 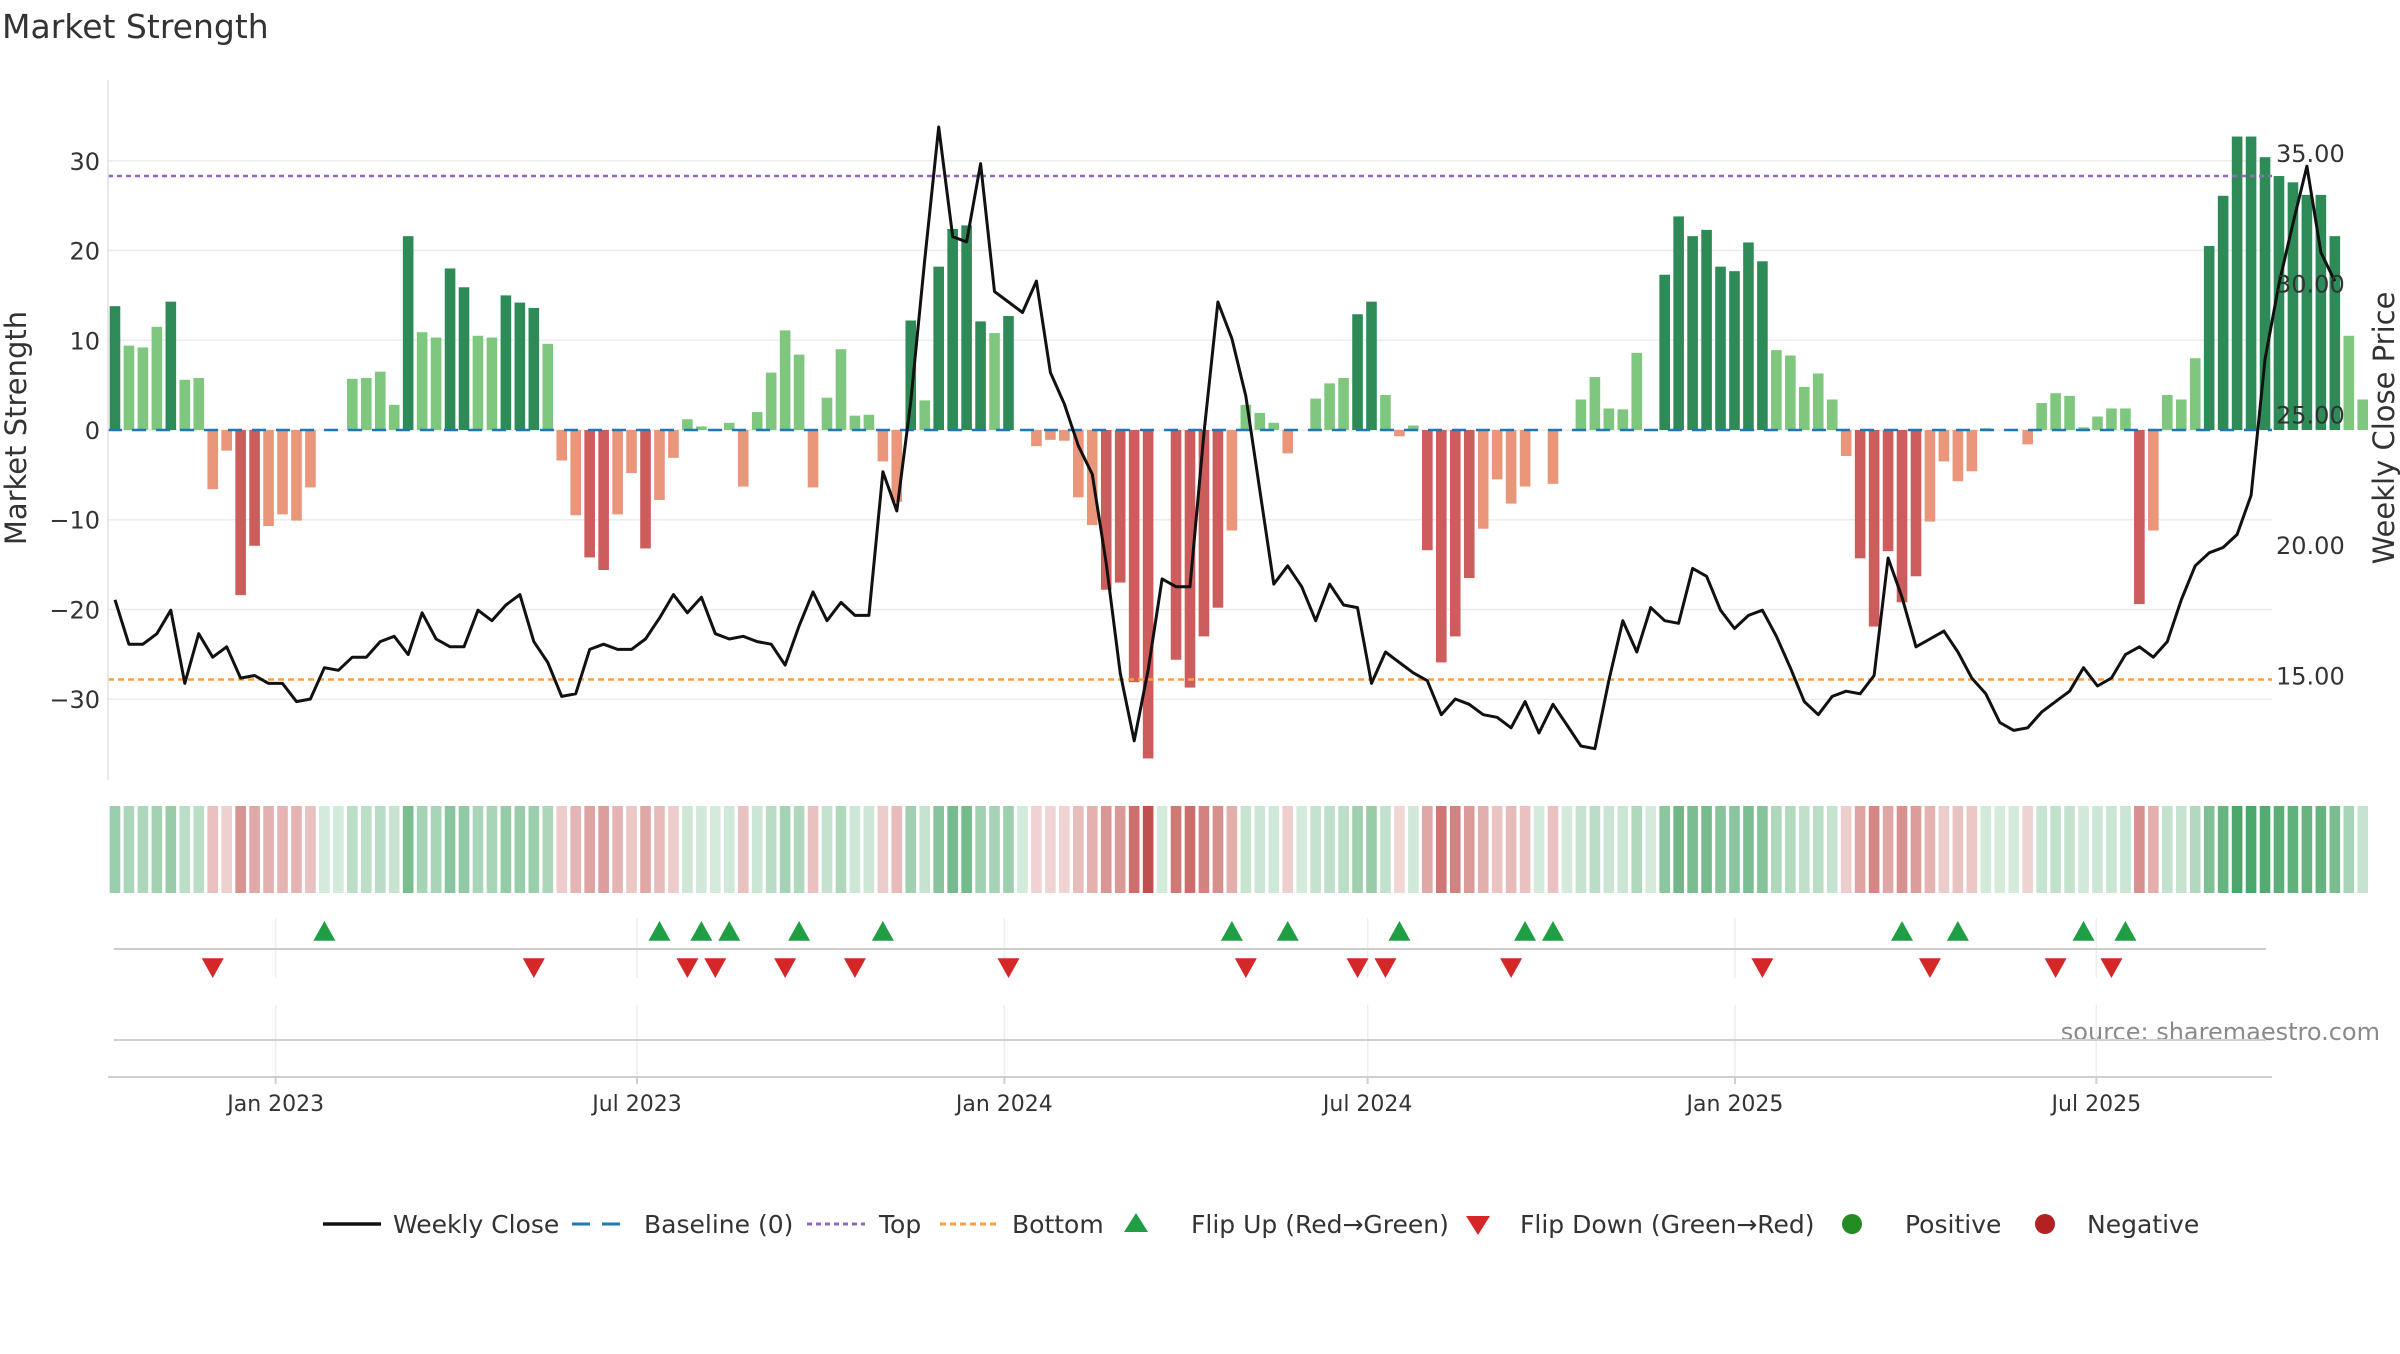 I want to click on legend-label: Positive, so click(x=1953, y=1224).